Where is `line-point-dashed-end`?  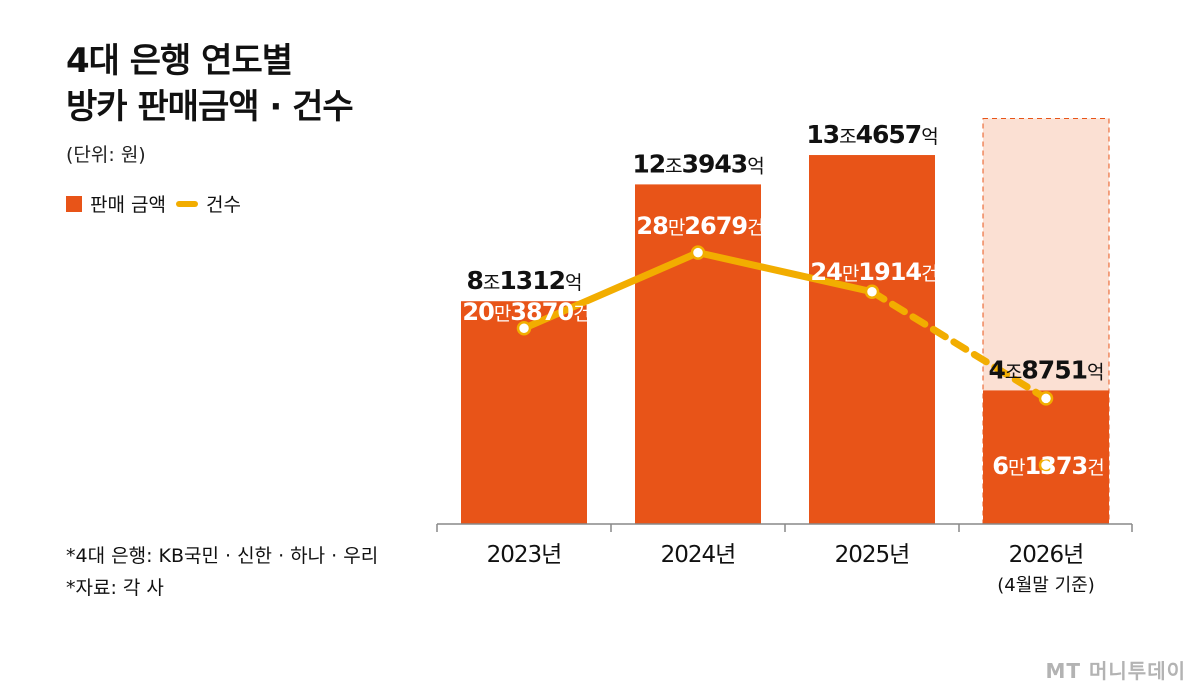 line-point-dashed-end is located at coordinates (1046, 398).